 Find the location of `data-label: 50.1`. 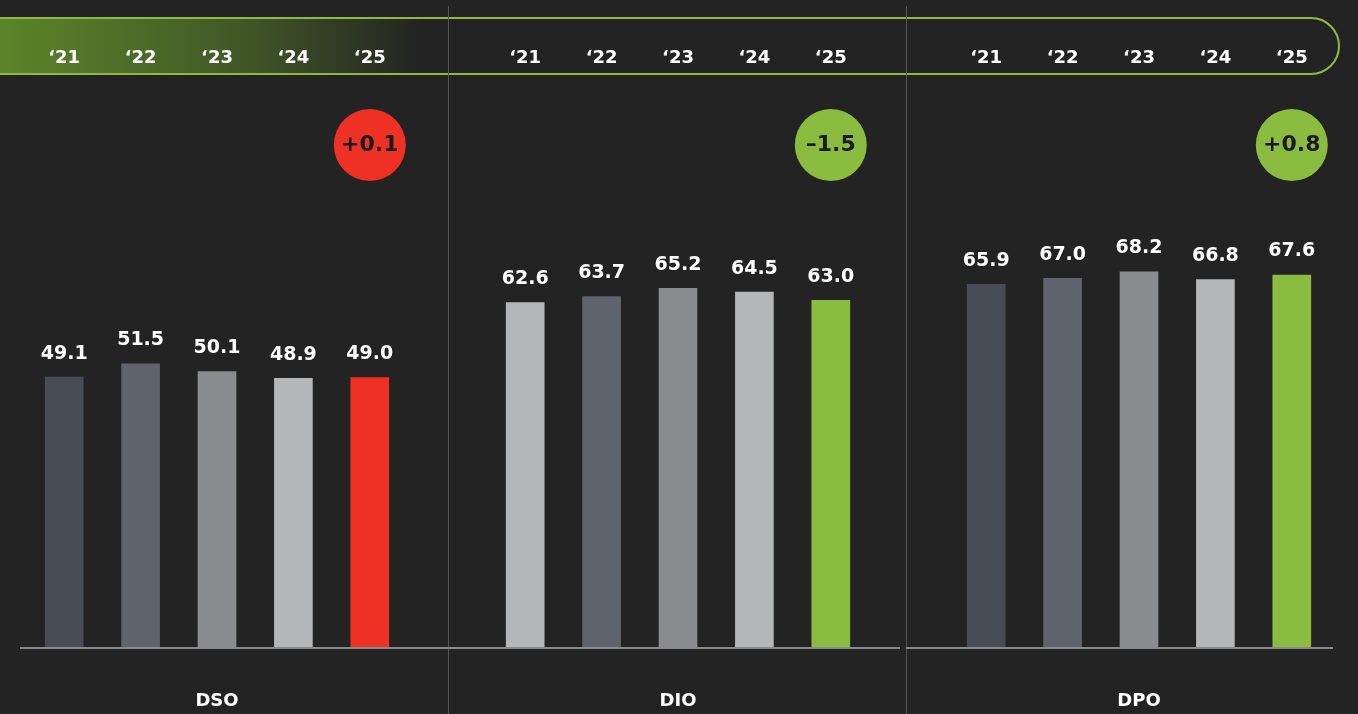

data-label: 50.1 is located at coordinates (217, 346).